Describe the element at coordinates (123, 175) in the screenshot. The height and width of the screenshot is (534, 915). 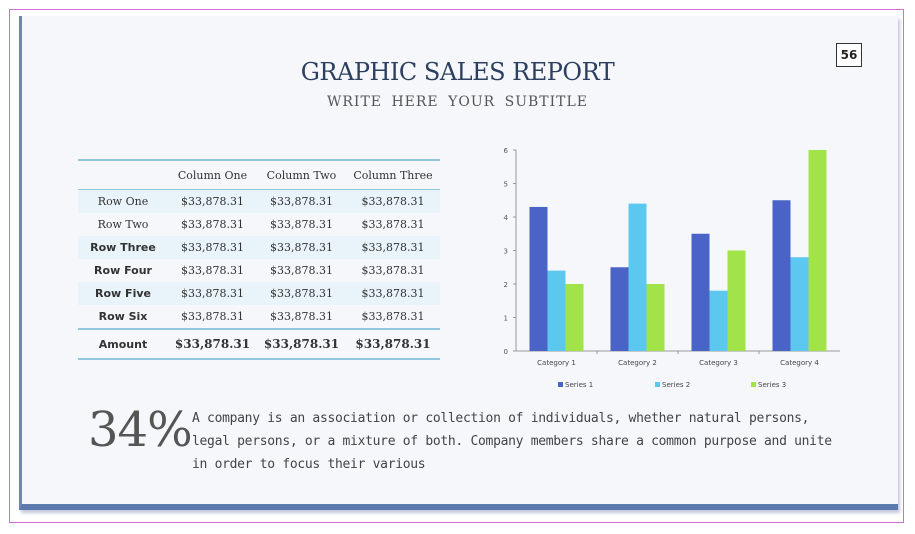
I see `table-header-corner` at that location.